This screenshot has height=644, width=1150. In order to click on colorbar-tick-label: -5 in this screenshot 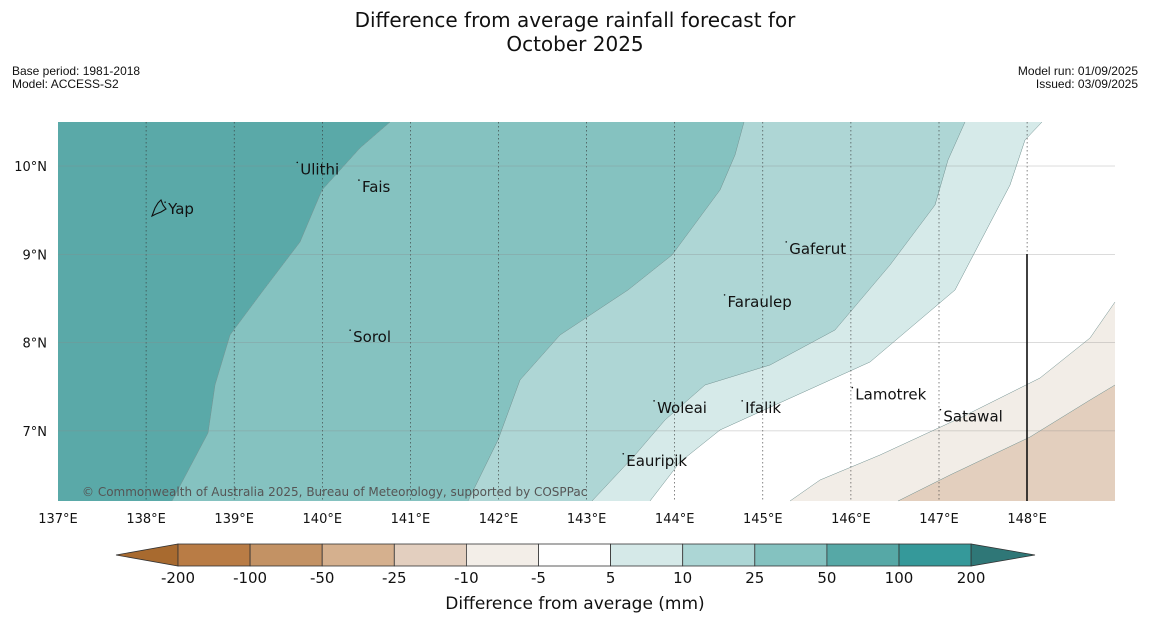, I will do `click(538, 578)`.